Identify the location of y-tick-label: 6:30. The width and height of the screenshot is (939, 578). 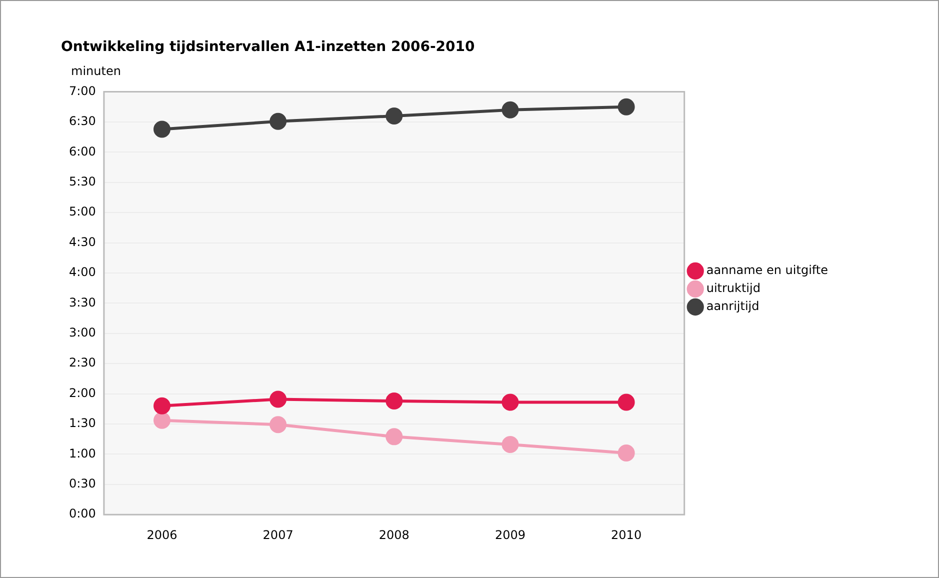
(82, 121).